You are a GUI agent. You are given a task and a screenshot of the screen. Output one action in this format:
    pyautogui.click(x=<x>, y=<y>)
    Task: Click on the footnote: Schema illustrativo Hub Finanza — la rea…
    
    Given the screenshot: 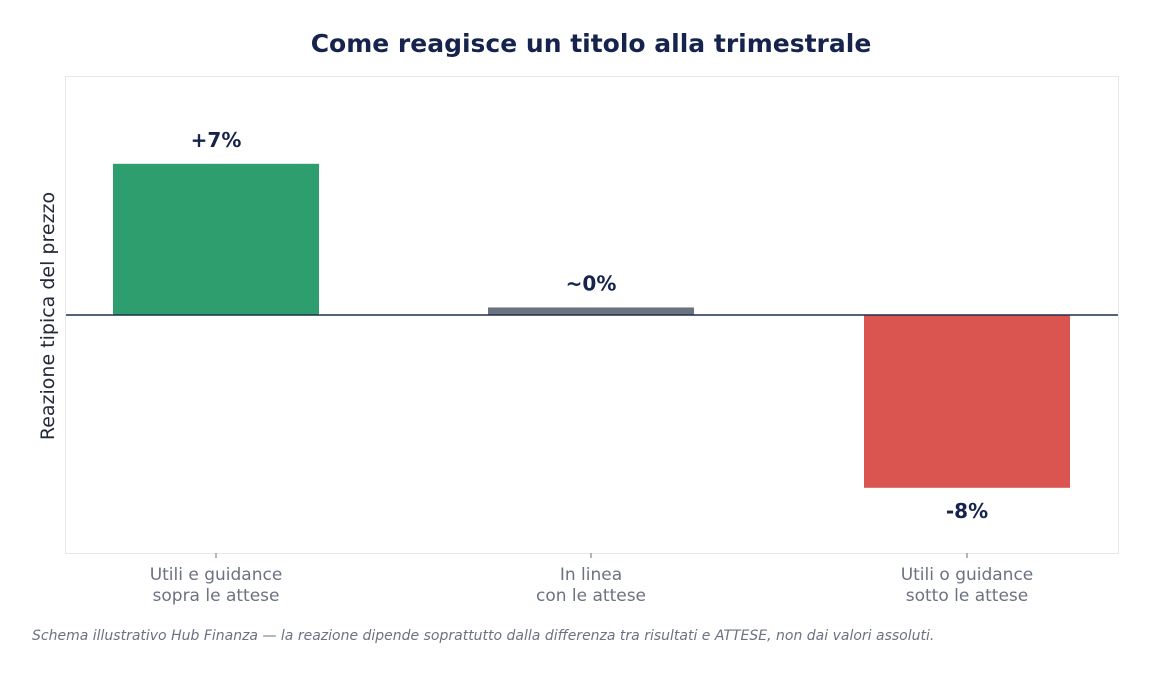 What is the action you would take?
    pyautogui.click(x=483, y=636)
    